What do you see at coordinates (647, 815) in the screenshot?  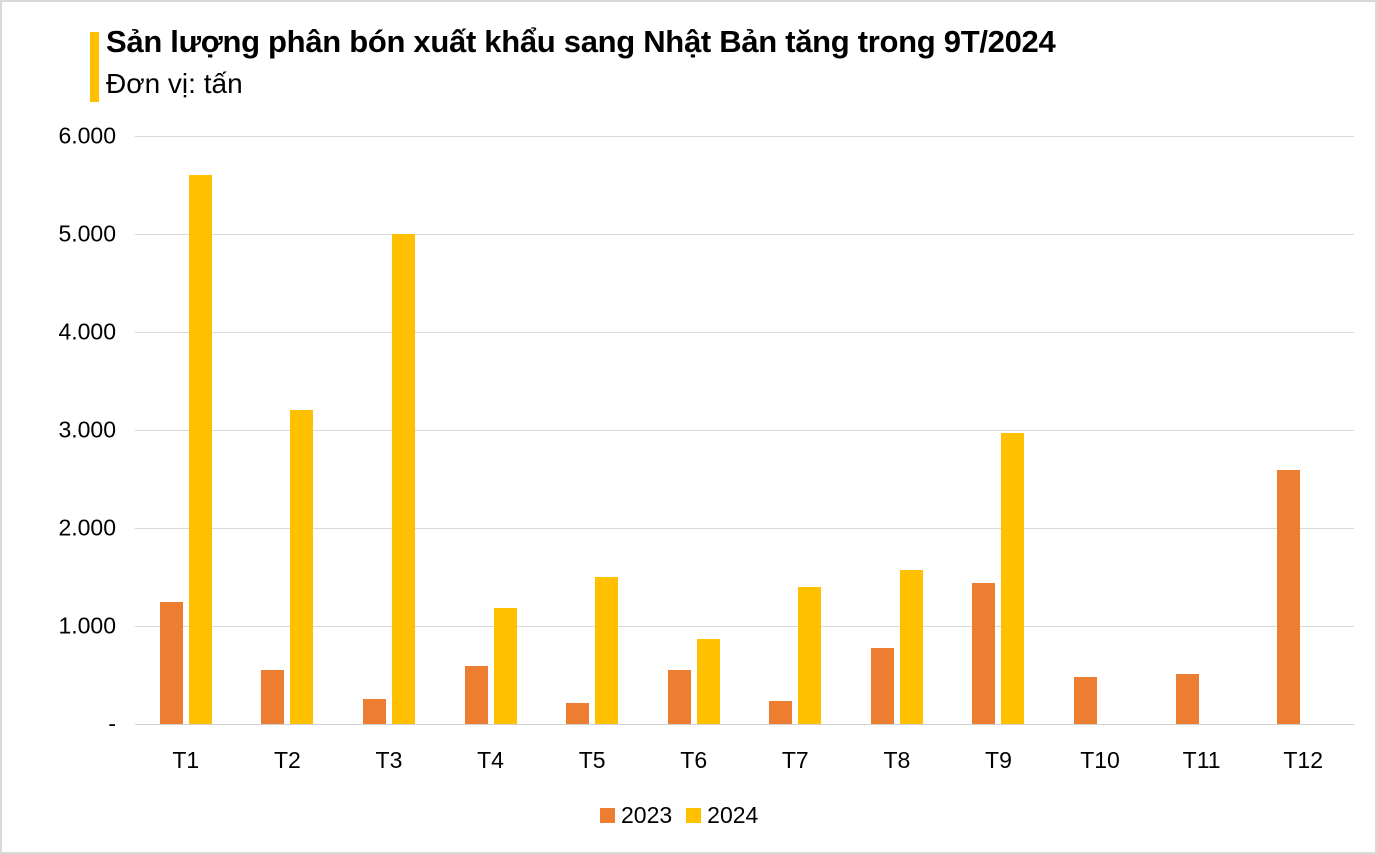 I see `legend-label: 2023` at bounding box center [647, 815].